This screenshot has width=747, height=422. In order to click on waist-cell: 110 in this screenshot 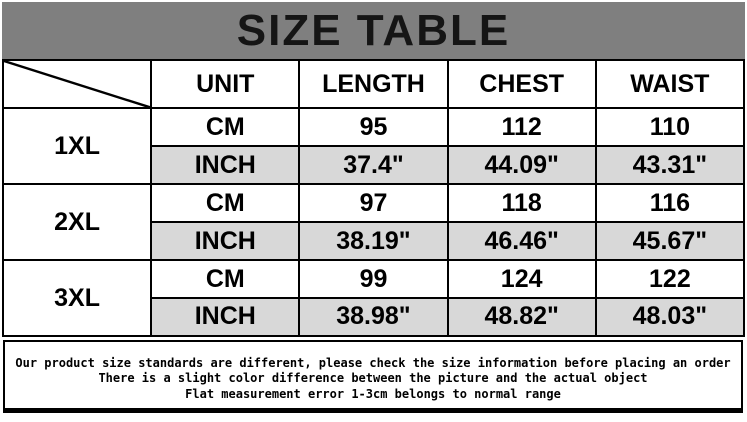, I will do `click(670, 127)`.